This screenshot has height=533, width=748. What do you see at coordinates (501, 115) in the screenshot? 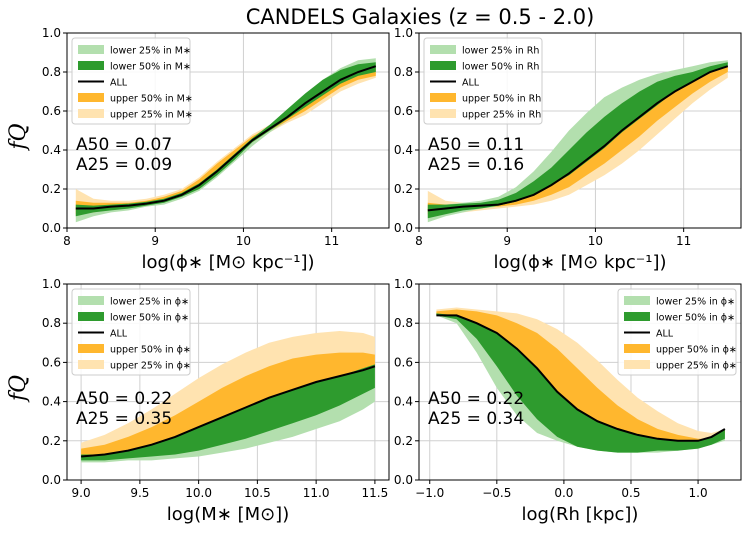
I see `legend-label: upper 25% in Rh` at bounding box center [501, 115].